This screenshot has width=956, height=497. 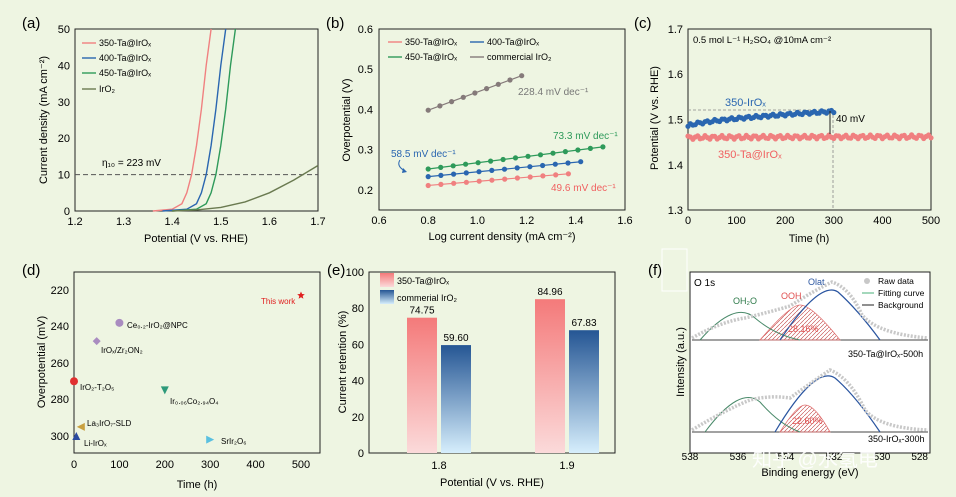 What do you see at coordinates (64, 176) in the screenshot?
I see `panel-a-ytick: 10` at bounding box center [64, 176].